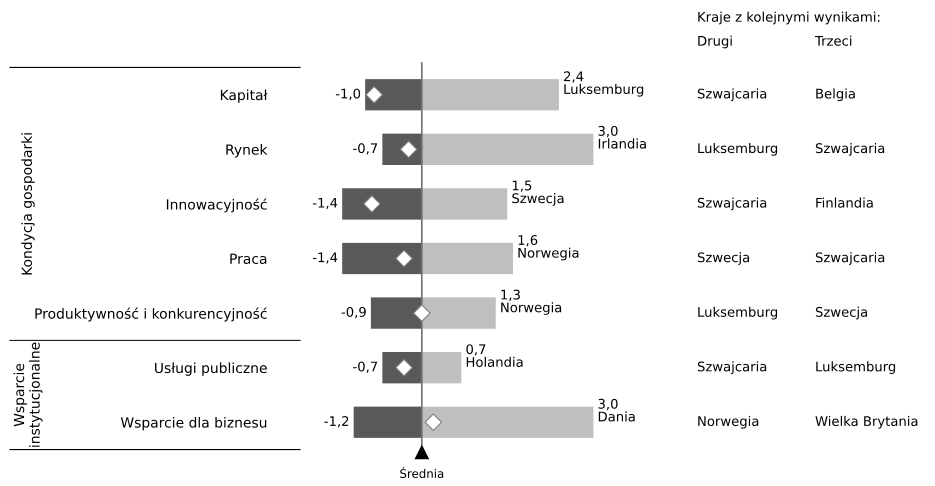 The width and height of the screenshot is (935, 486). What do you see at coordinates (833, 41) in the screenshot?
I see `text: Trzeci` at bounding box center [833, 41].